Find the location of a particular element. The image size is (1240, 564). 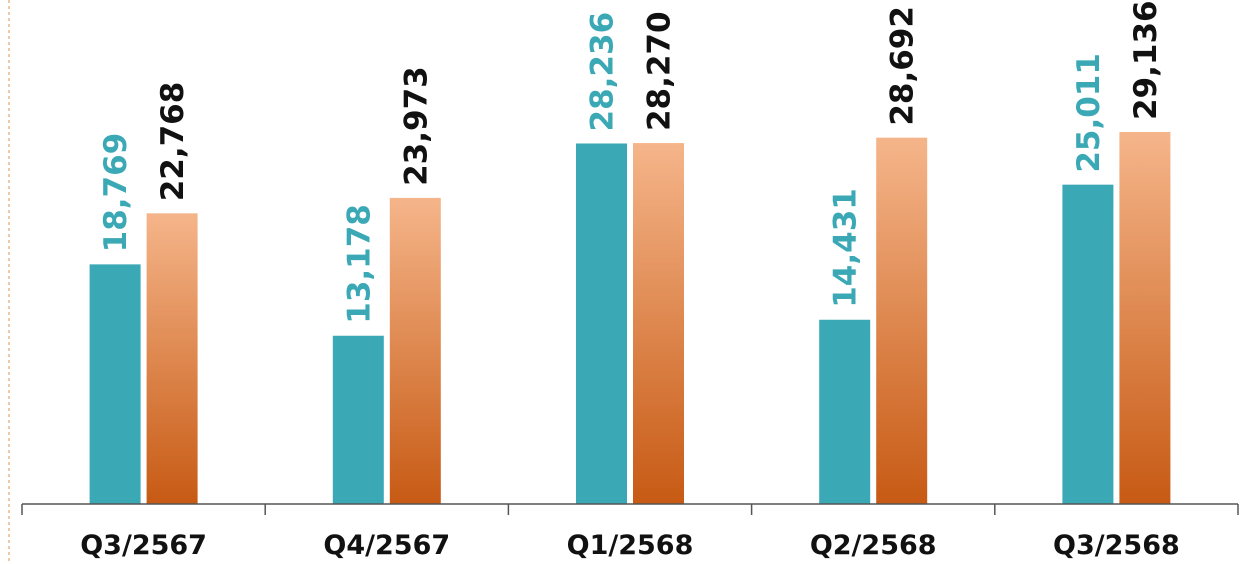

value-label-series-1: 28,236 is located at coordinates (603, 72).